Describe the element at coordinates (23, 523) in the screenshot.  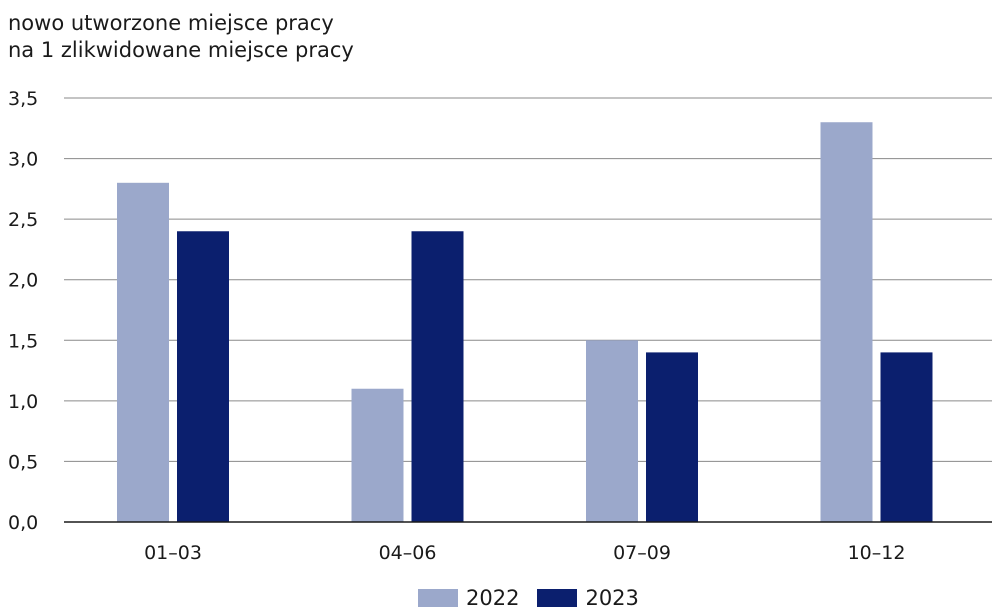
I see `y-tick-label: 0,0` at that location.